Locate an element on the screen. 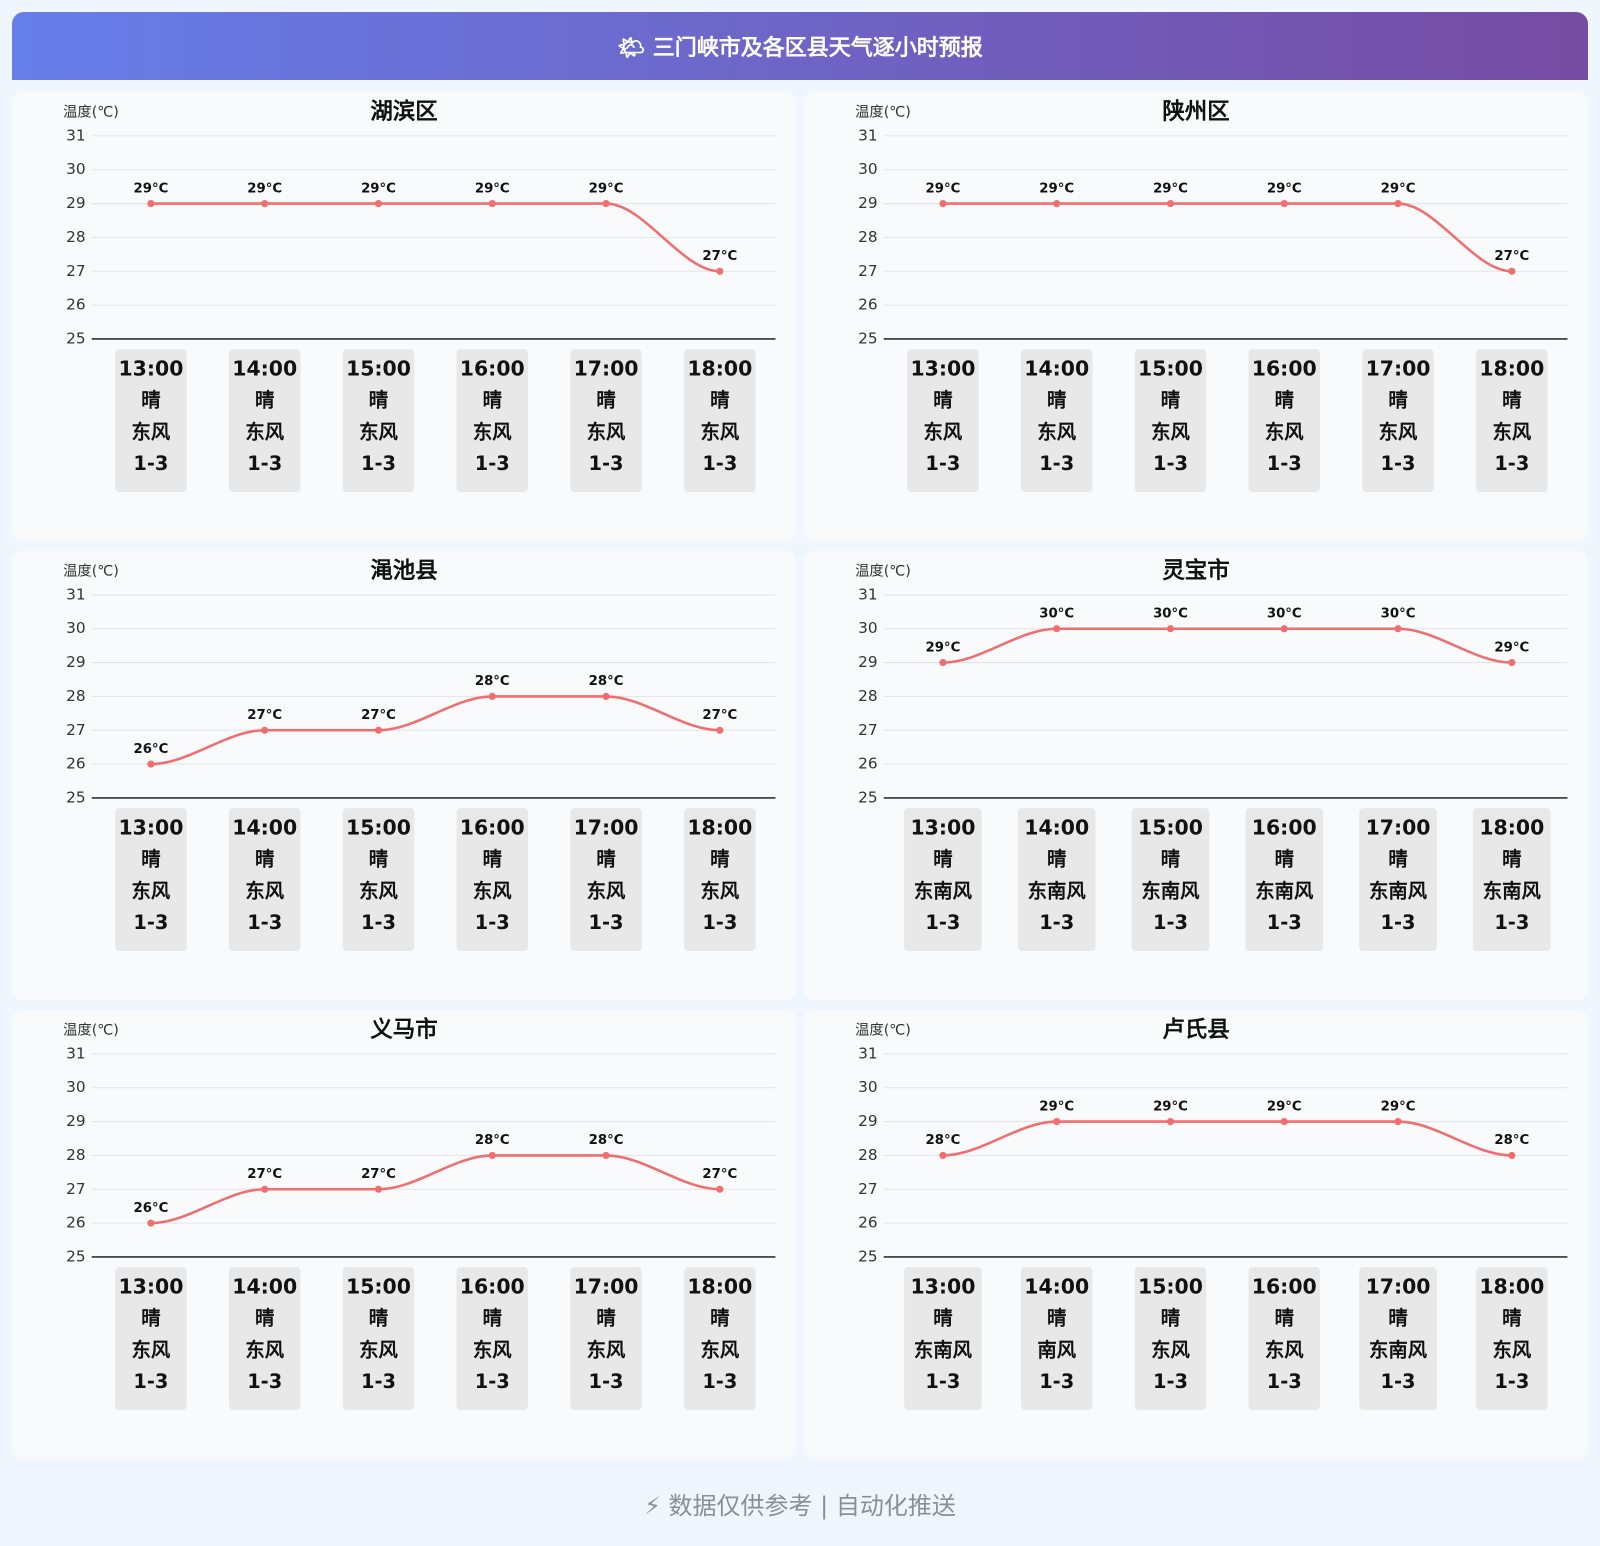 This screenshot has height=1546, width=1600. footer: ⚡ 数据仅供参考 | 自动化推送 is located at coordinates (800, 1506).